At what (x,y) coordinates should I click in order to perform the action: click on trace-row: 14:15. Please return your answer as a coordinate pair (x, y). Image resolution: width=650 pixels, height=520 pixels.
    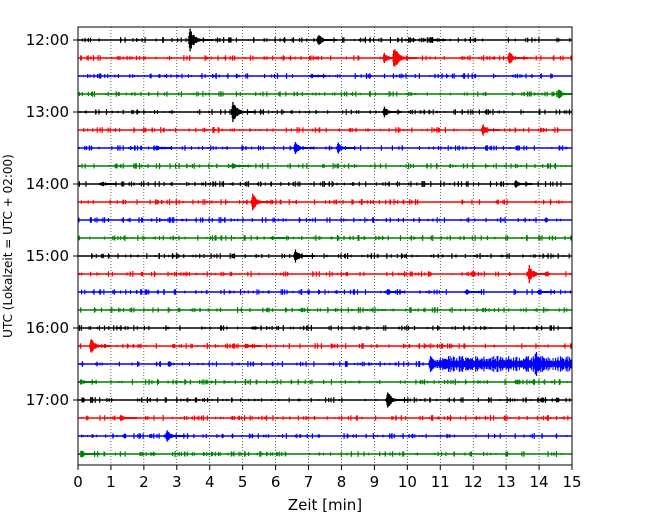
    Looking at the image, I should click on (325, 202).